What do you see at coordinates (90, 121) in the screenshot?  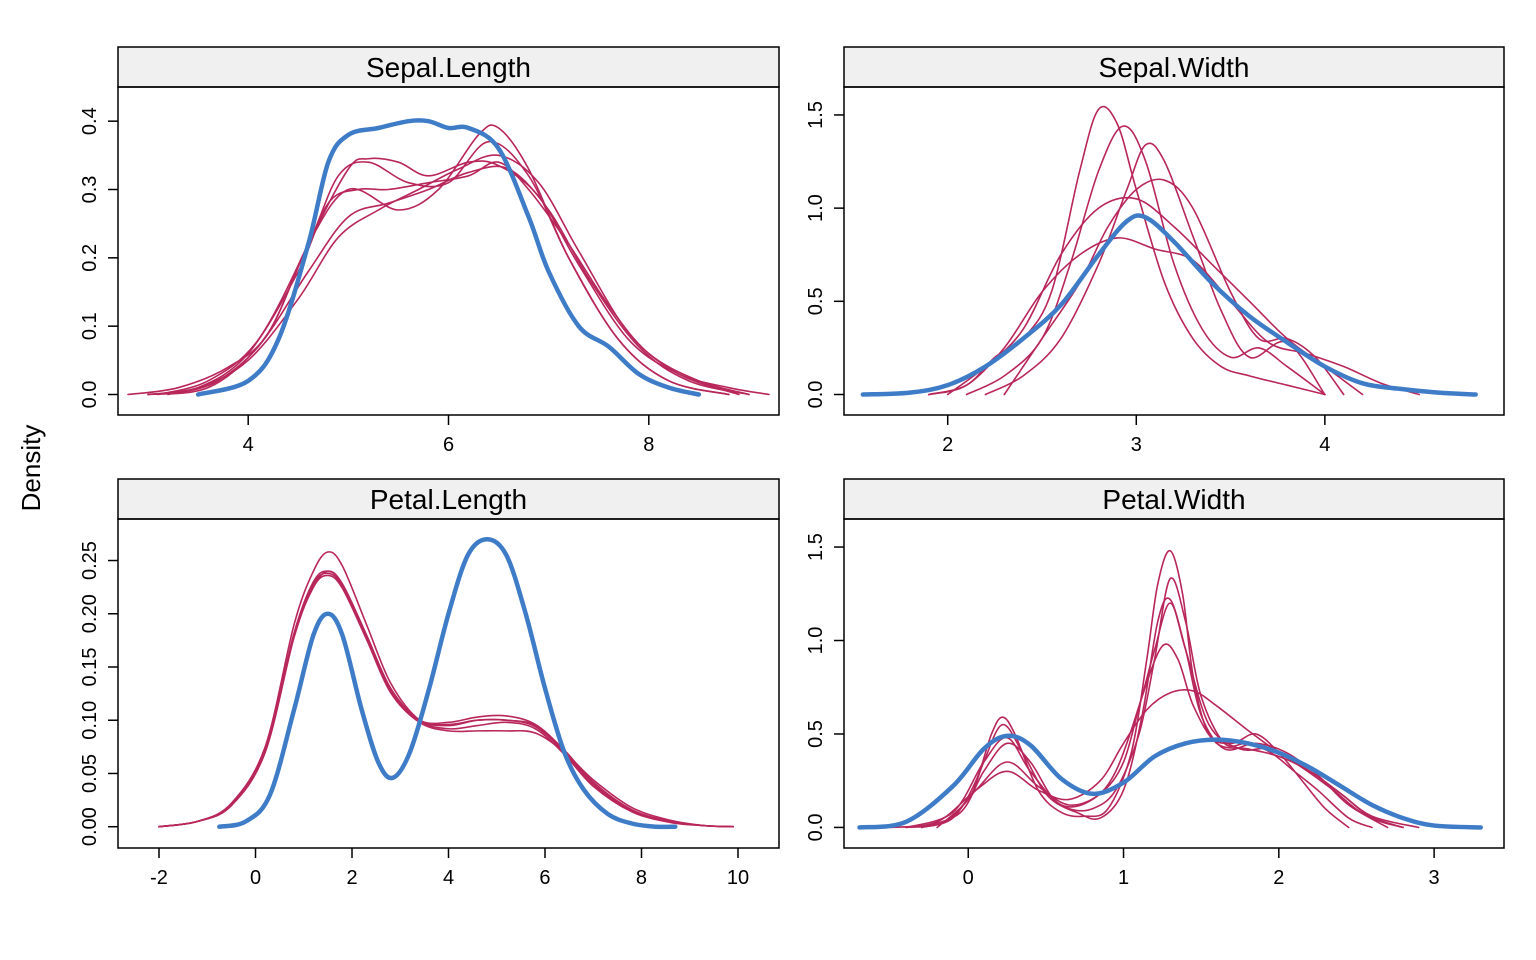 I see `y-tick-label: 0.4` at bounding box center [90, 121].